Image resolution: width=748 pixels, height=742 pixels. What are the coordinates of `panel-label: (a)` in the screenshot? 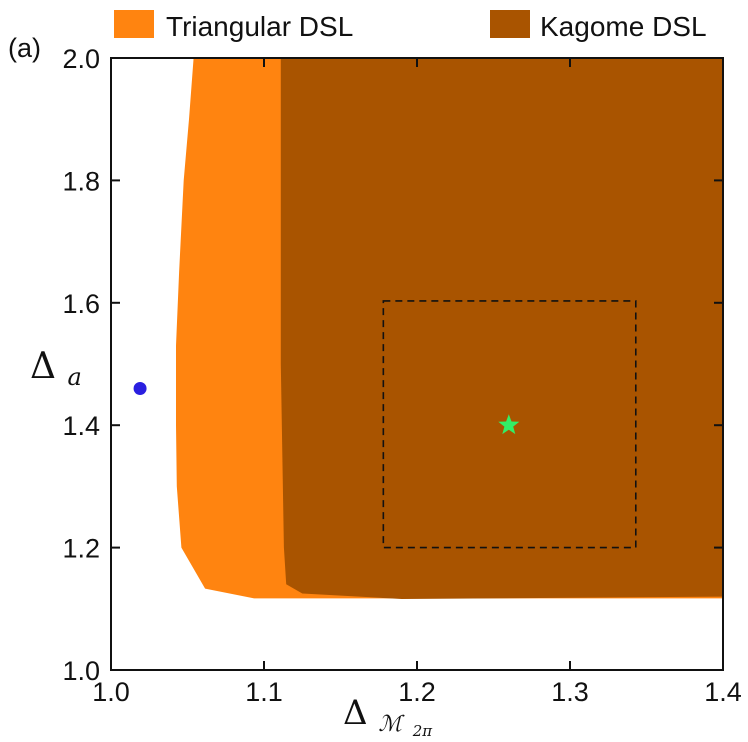 It's located at (24, 48).